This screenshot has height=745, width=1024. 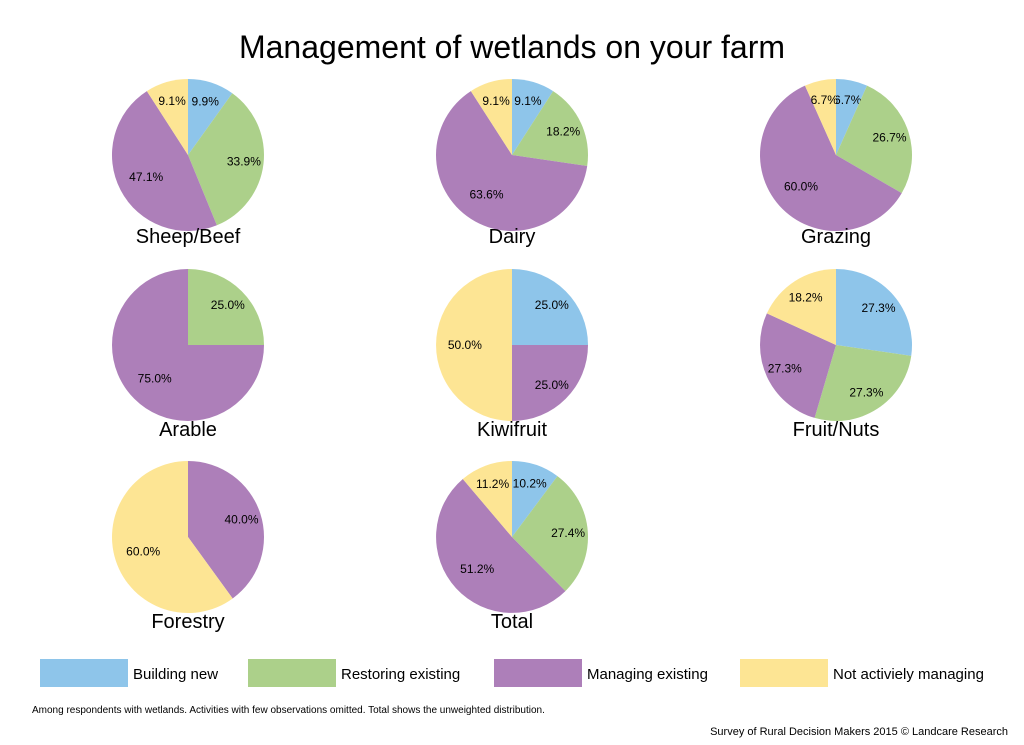 I want to click on slice-label-forestry-managing-existing: 40.0%, so click(x=241, y=520).